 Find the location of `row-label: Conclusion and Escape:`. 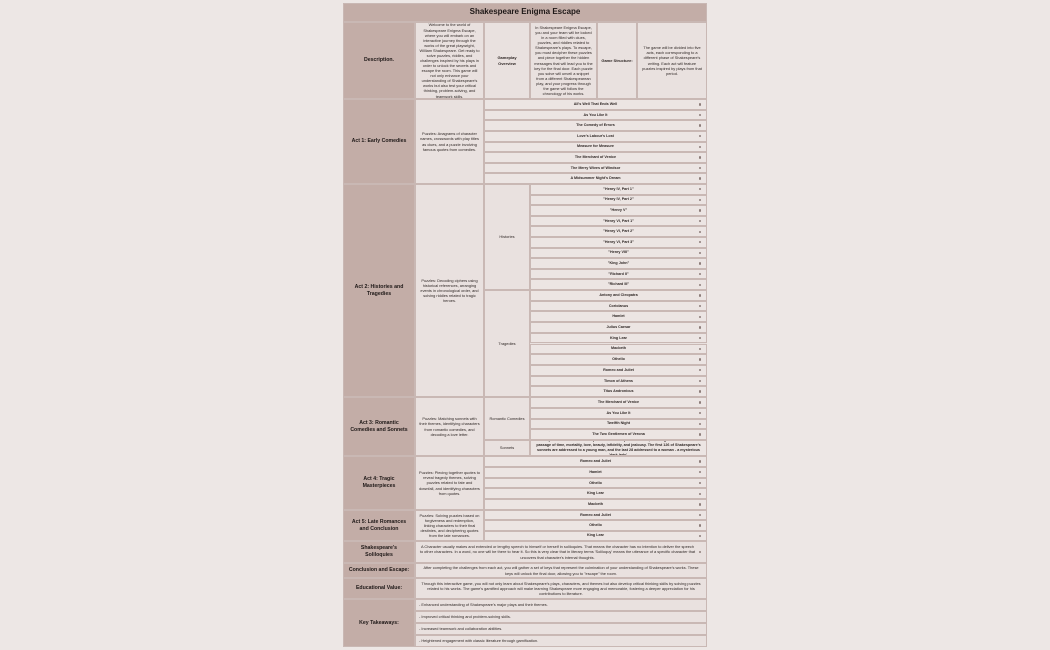

row-label: Conclusion and Escape: is located at coordinates (379, 570).